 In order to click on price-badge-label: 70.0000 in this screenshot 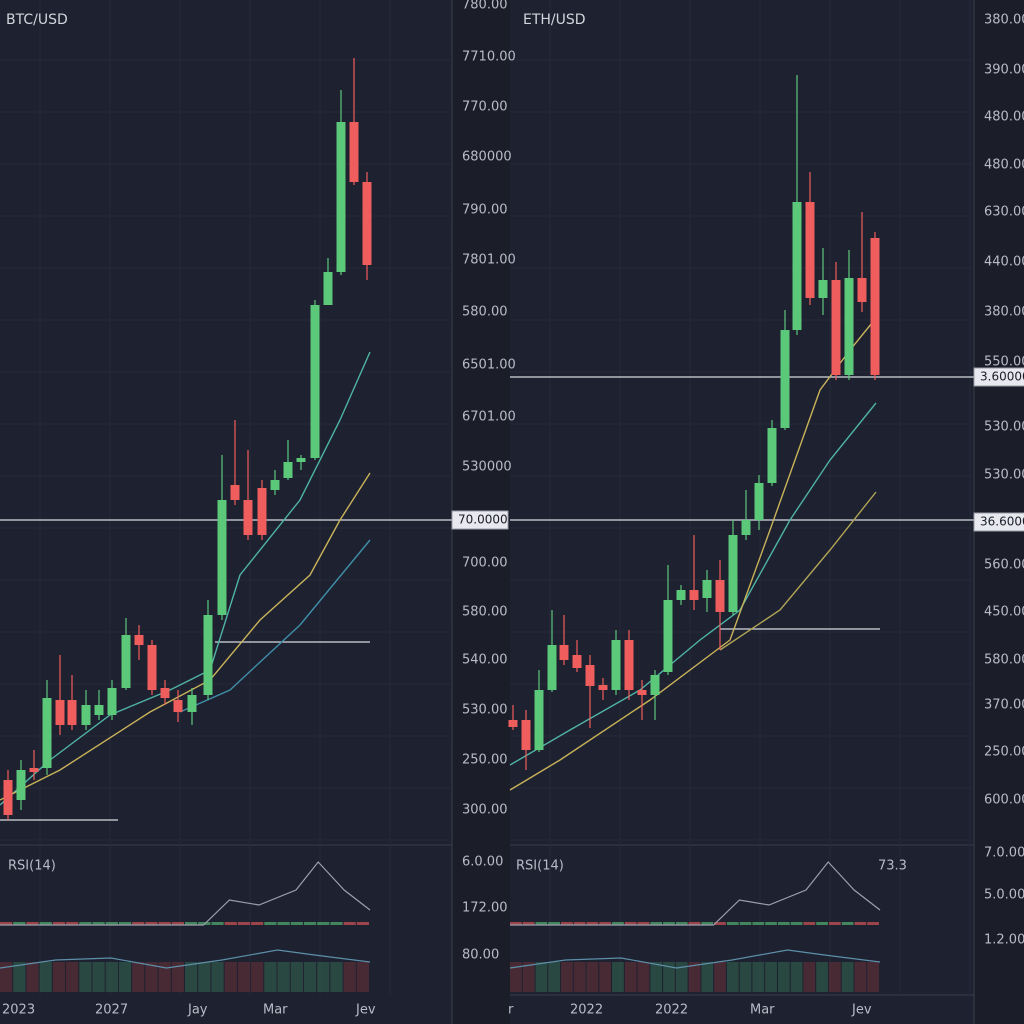, I will do `click(483, 520)`.